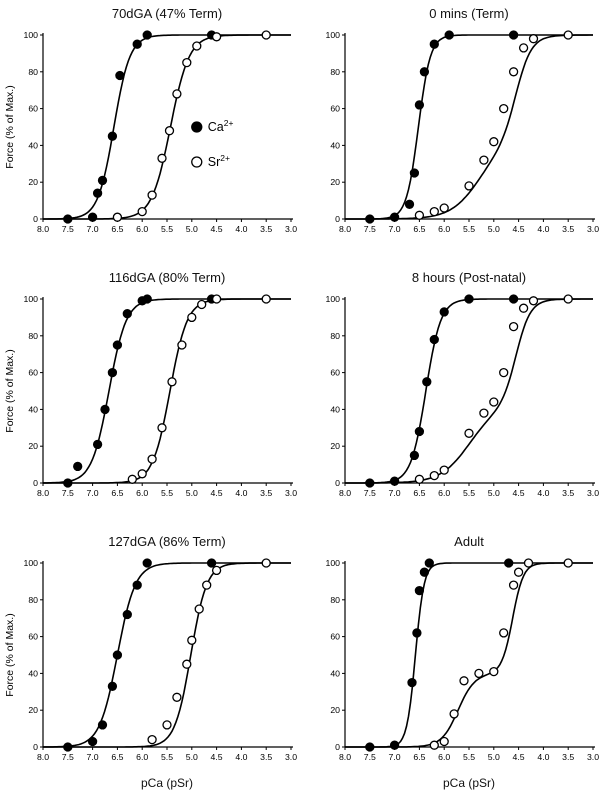 This screenshot has height=792, width=605. I want to click on panel-title: Adult, so click(469, 541).